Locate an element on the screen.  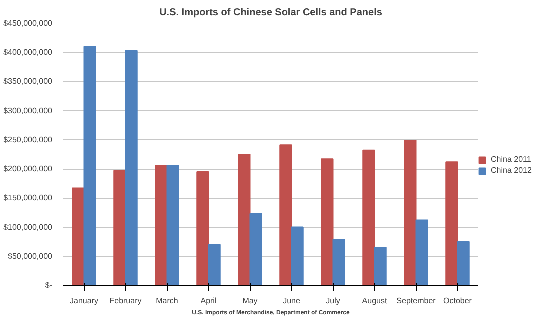
x-tick-label: October is located at coordinates (458, 301).